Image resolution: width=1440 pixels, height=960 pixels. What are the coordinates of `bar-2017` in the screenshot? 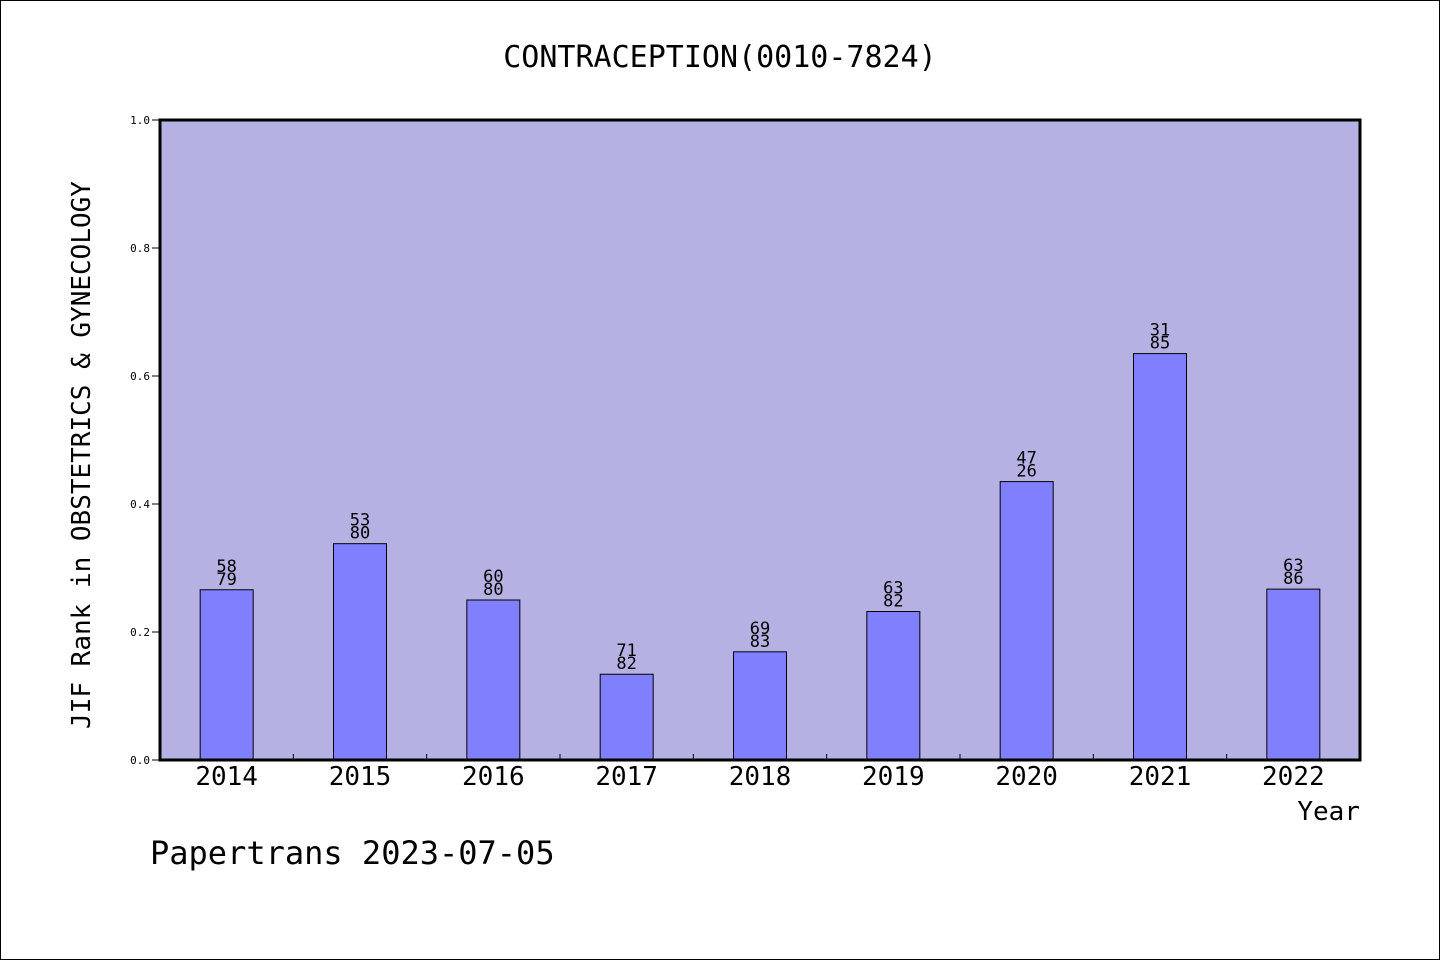 It's located at (626, 717).